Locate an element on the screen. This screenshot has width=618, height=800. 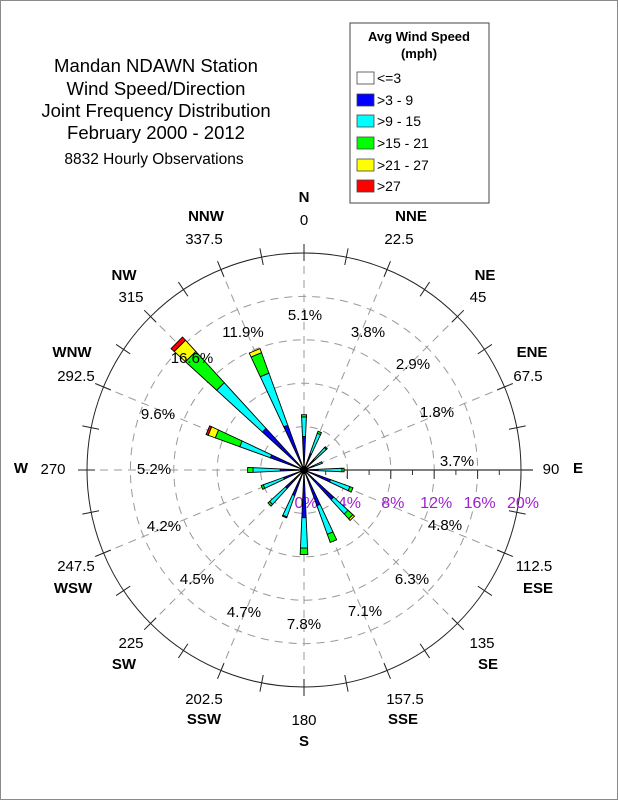
direction-percent-nne: 3.8% is located at coordinates (368, 332).